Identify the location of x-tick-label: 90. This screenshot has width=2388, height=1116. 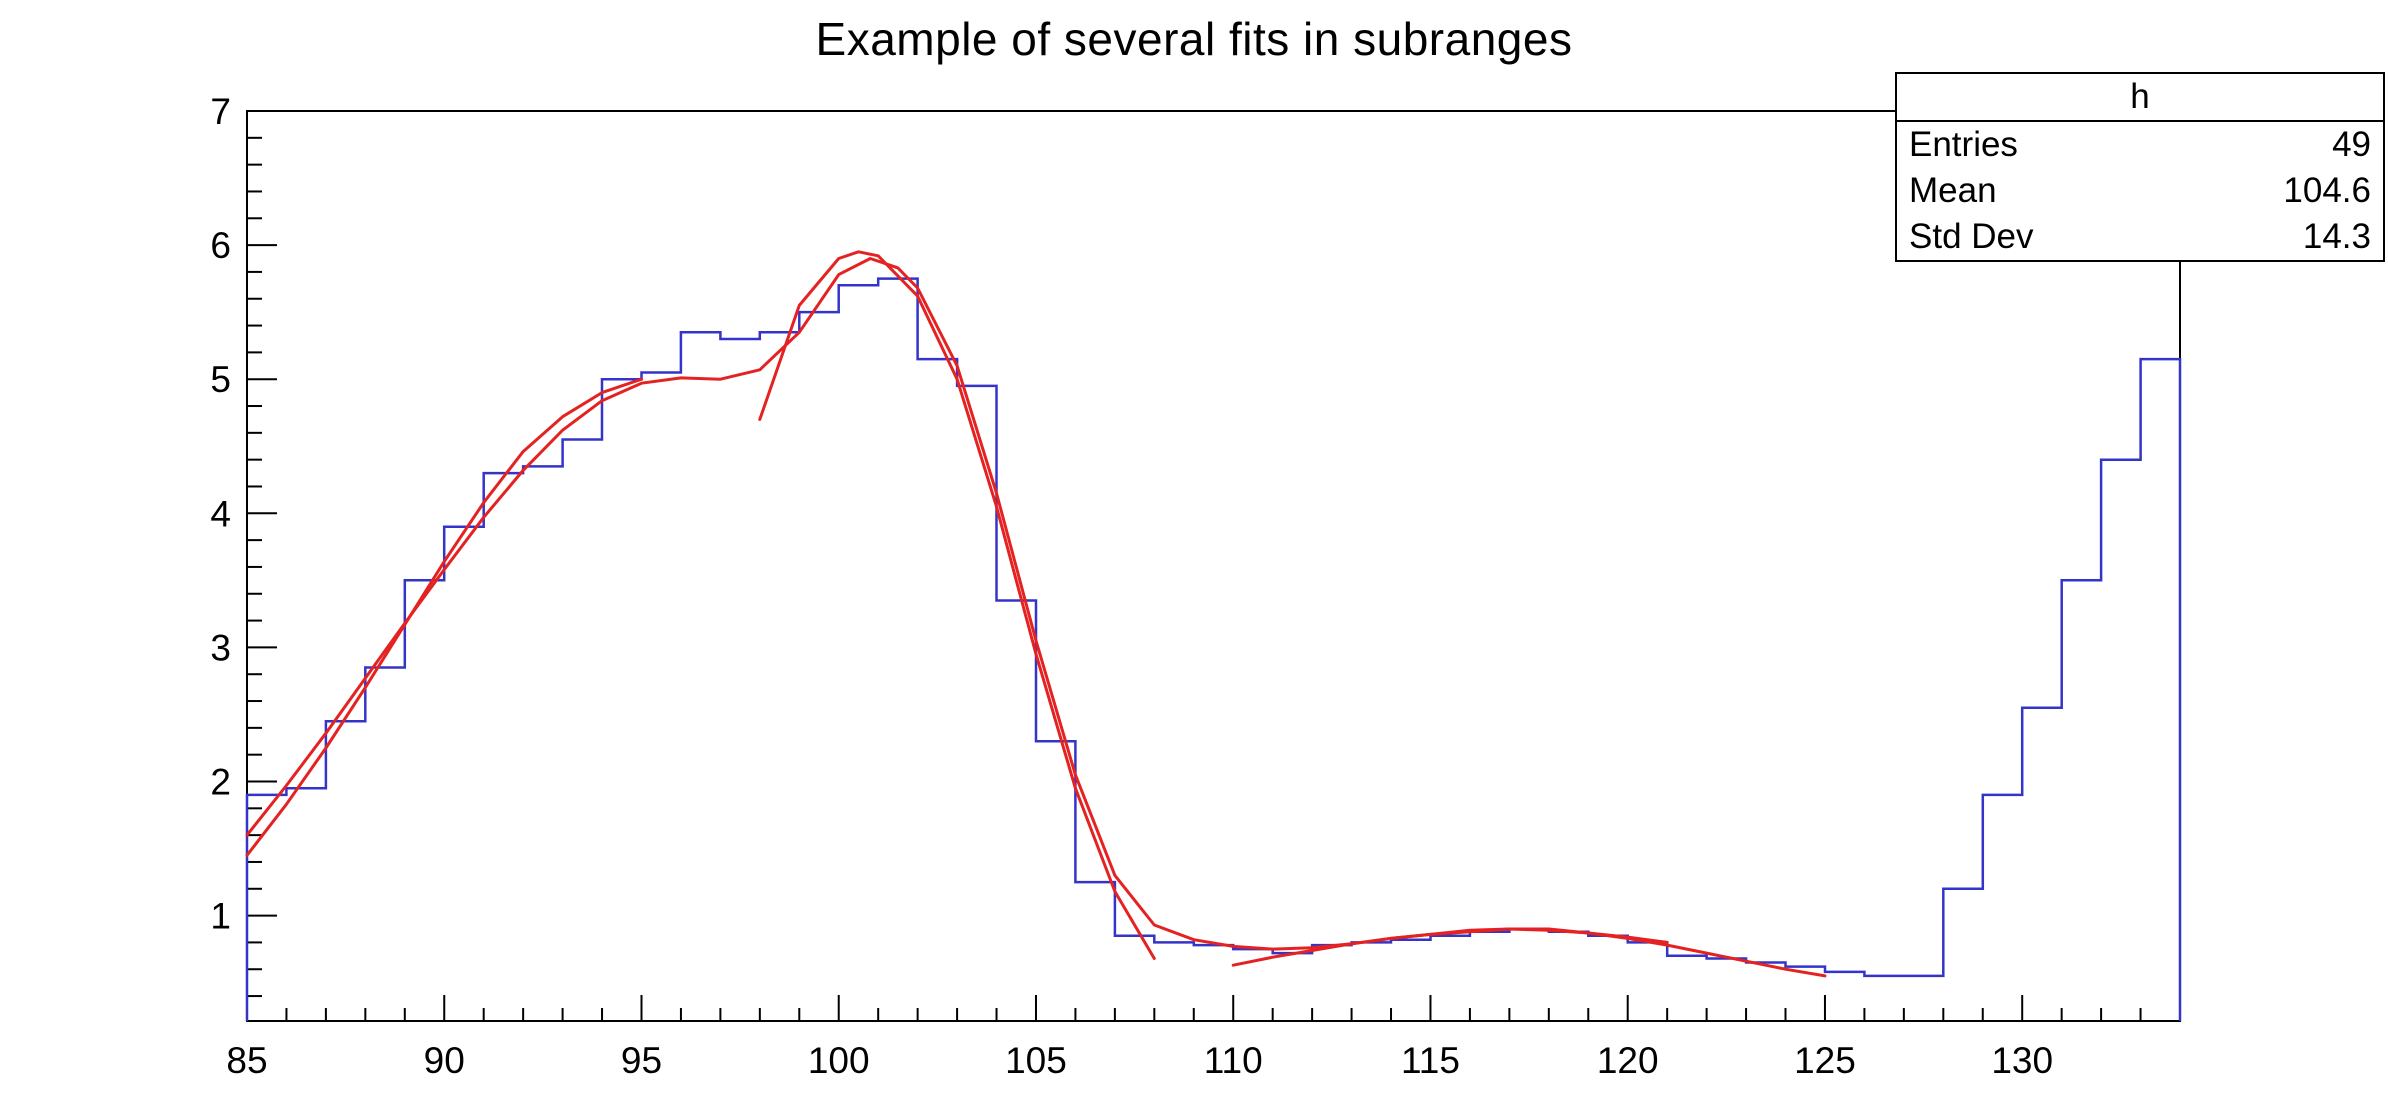
(444, 1060).